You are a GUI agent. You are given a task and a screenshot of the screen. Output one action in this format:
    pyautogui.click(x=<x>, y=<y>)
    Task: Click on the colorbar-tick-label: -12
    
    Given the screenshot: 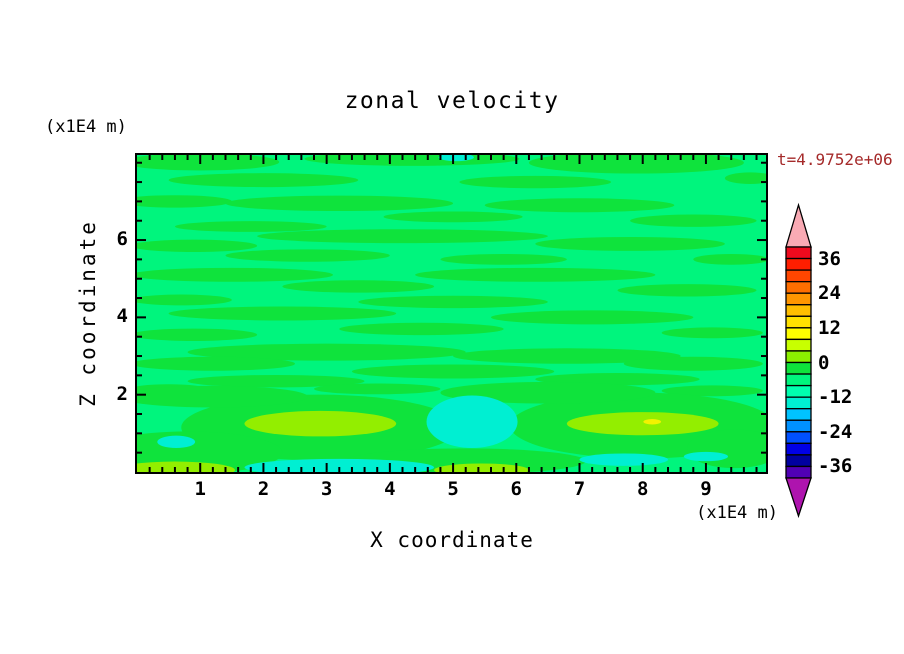 What is the action you would take?
    pyautogui.click(x=835, y=397)
    